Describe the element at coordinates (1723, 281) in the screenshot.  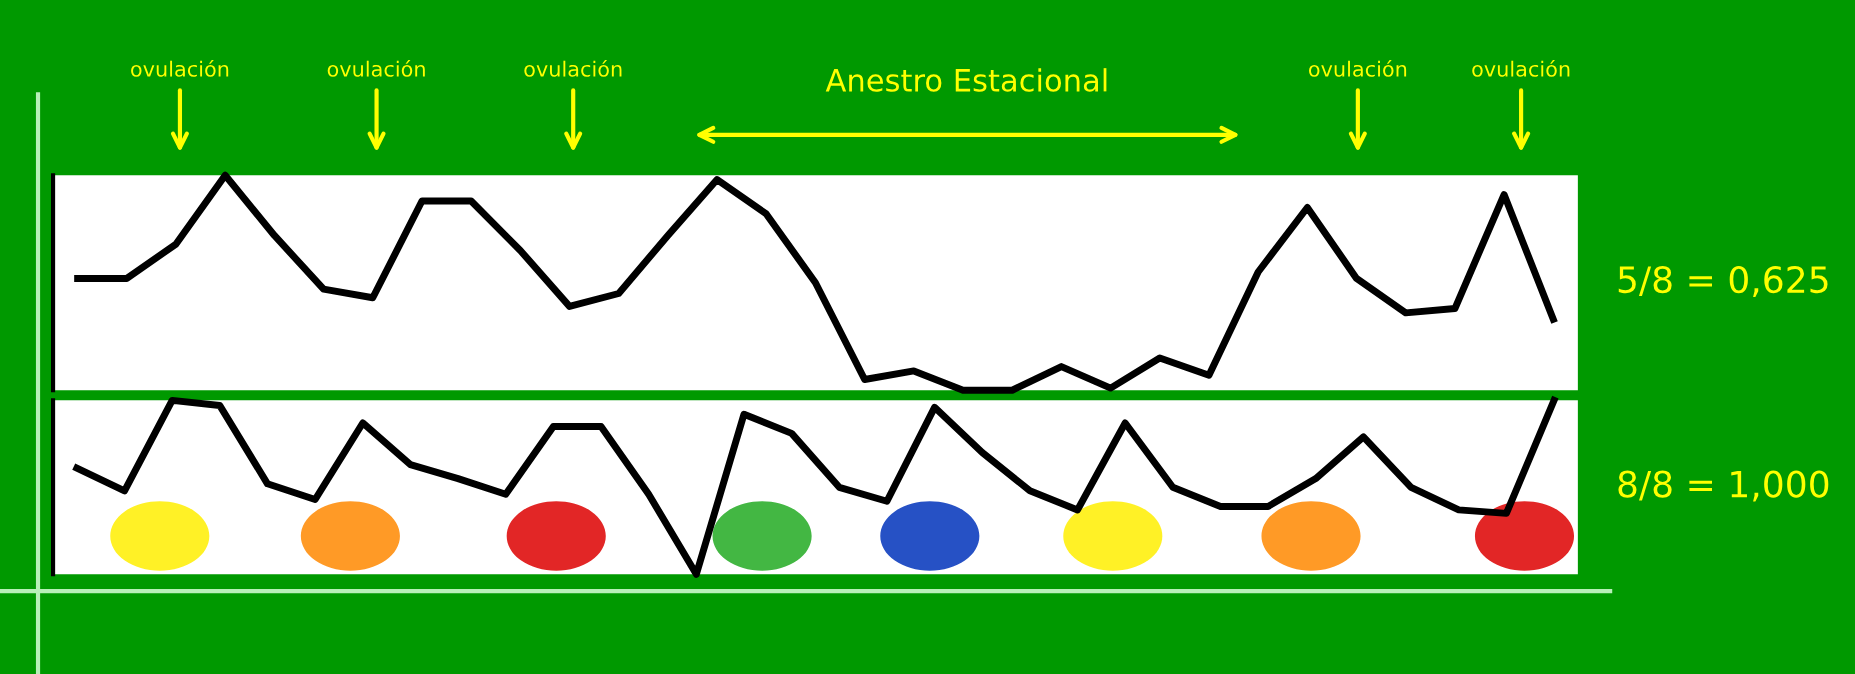
I see `text: 5/8 = 0,625` at that location.